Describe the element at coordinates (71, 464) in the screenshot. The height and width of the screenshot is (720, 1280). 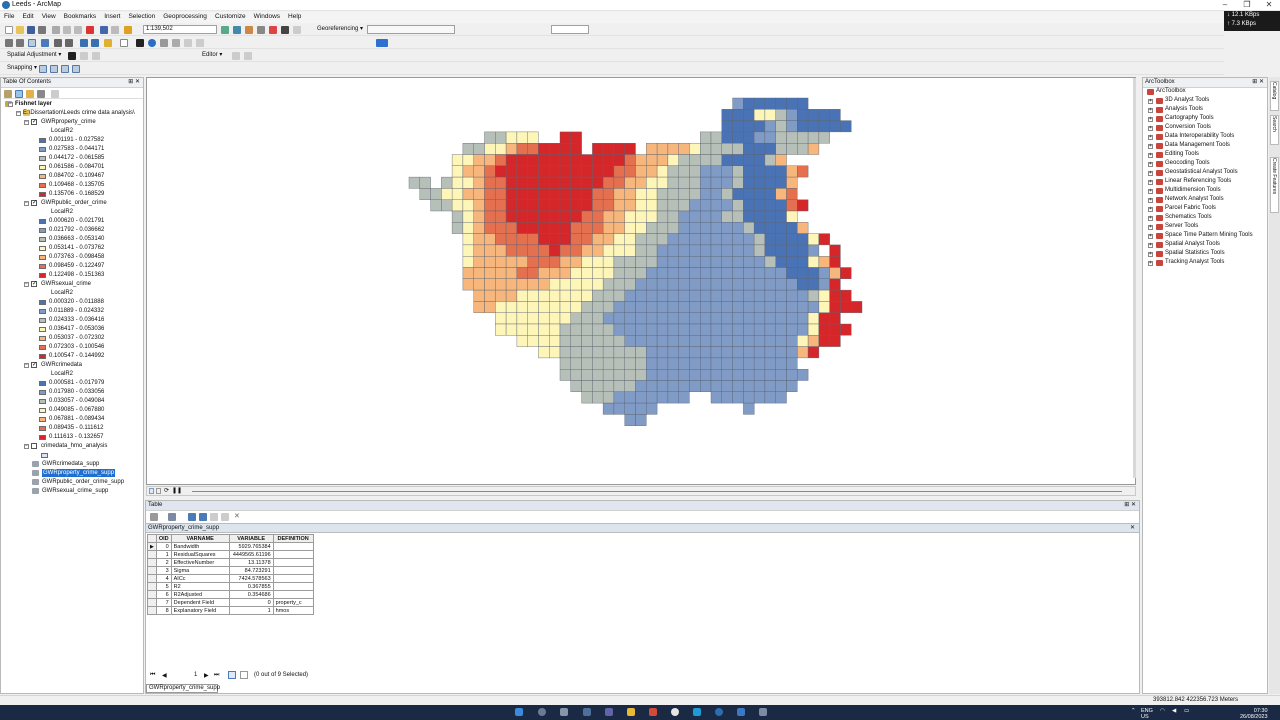
I see `toc-table-0: GWRcrimedata_supp` at that location.